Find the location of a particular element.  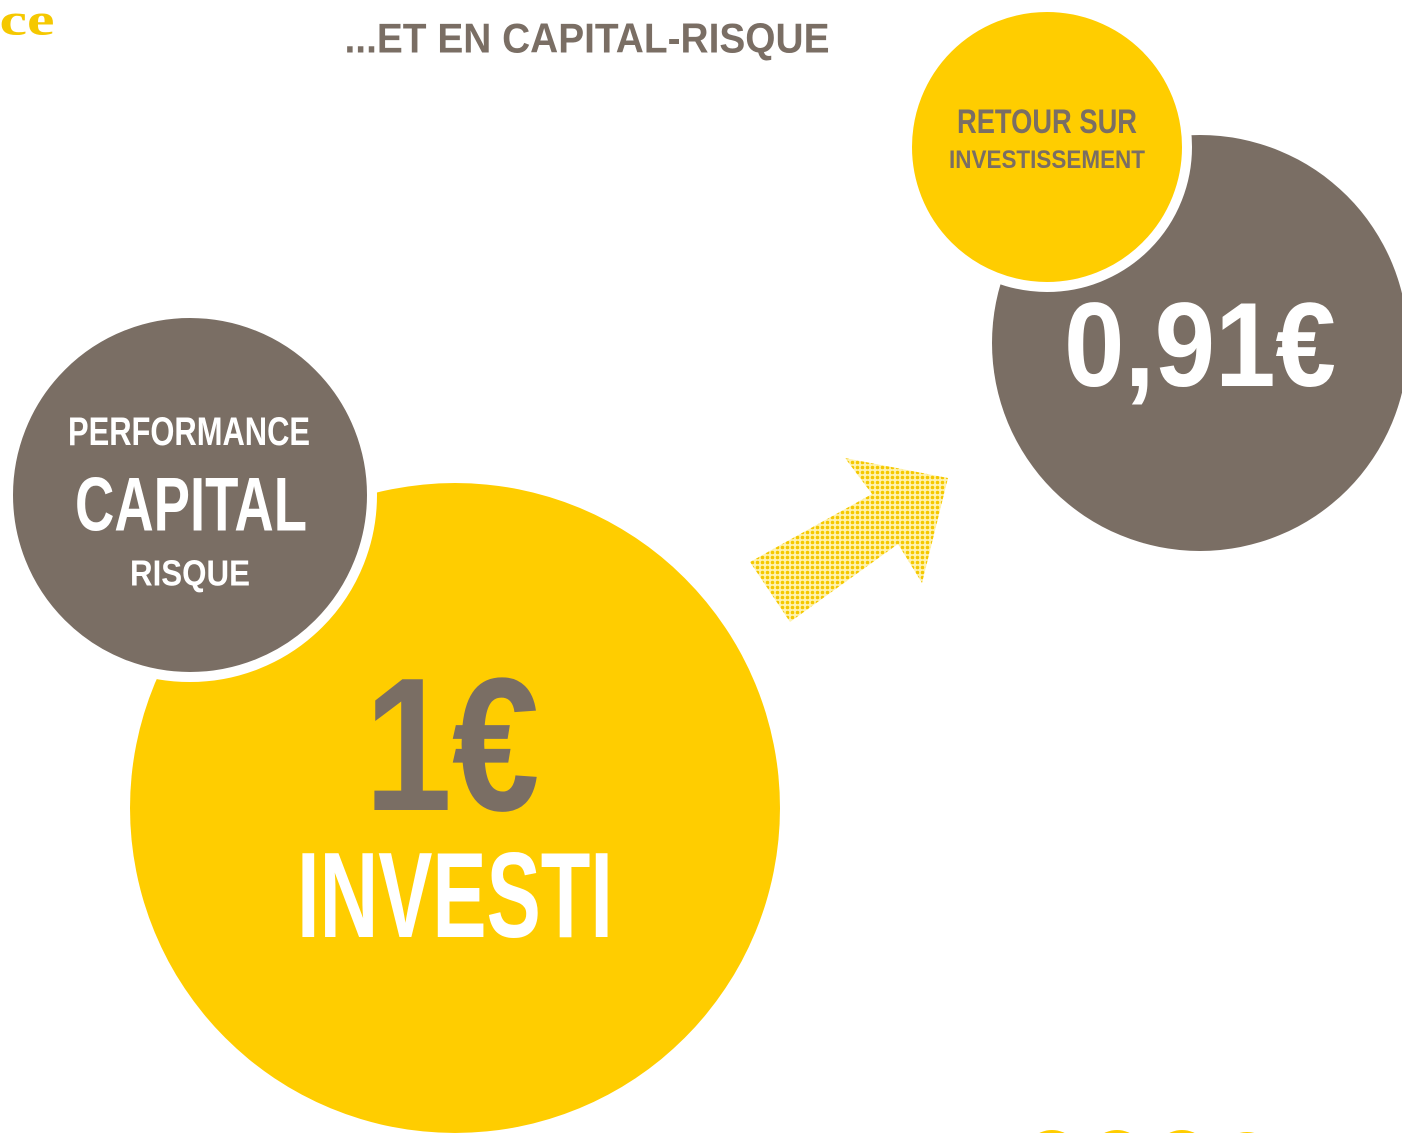

return-label-line1: RETOUR SUR is located at coordinates (1047, 122).